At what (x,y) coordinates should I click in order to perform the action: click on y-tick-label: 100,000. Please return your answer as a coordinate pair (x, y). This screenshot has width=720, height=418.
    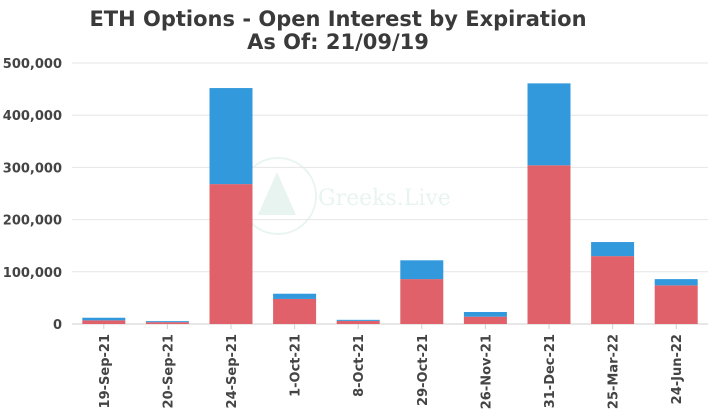
    Looking at the image, I should click on (32, 273).